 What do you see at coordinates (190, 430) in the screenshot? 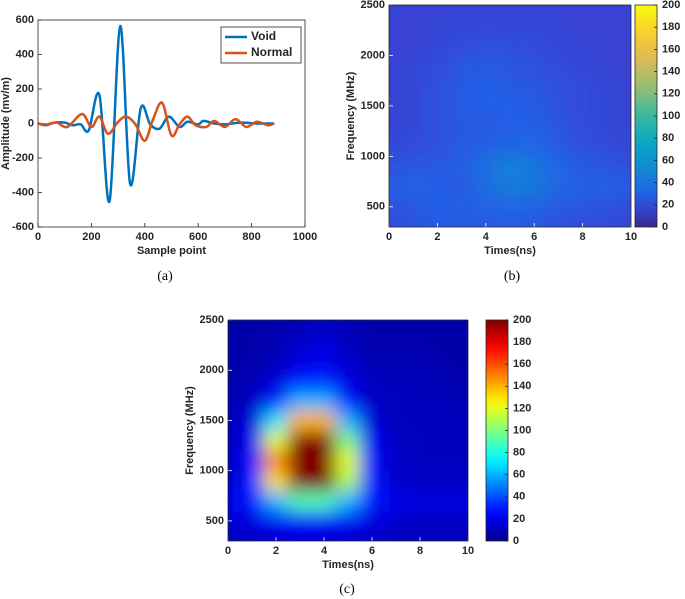
I see `y-axis-label: Frequency (MHz)` at bounding box center [190, 430].